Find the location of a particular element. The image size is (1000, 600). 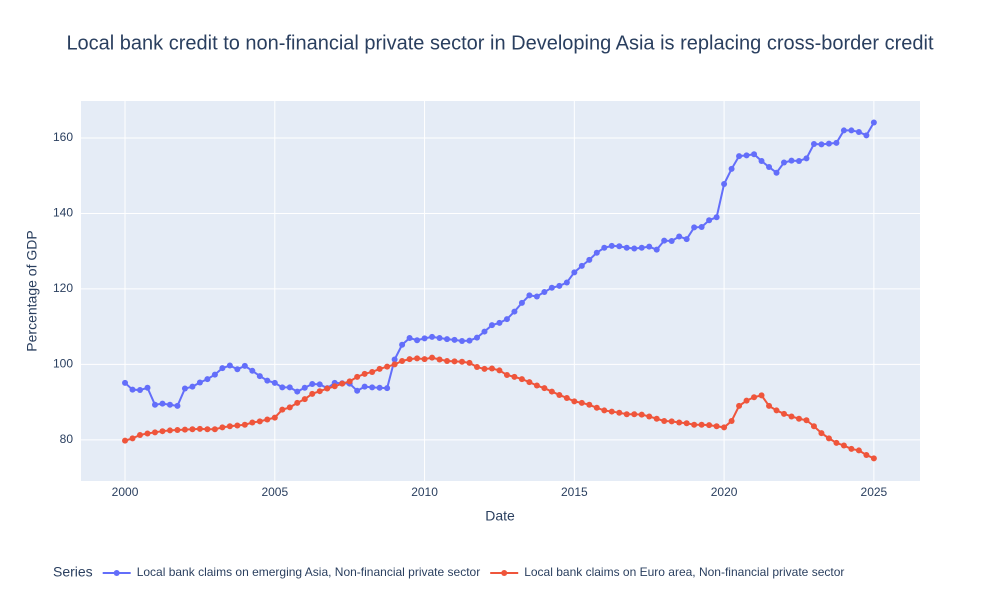

y-tick-label: 80 is located at coordinates (67, 439).